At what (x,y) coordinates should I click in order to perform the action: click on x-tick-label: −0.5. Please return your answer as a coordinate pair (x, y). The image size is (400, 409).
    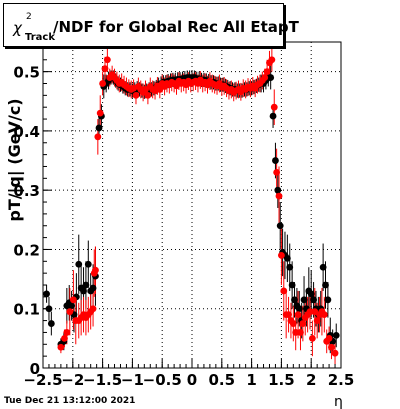
    Looking at the image, I should click on (162, 380).